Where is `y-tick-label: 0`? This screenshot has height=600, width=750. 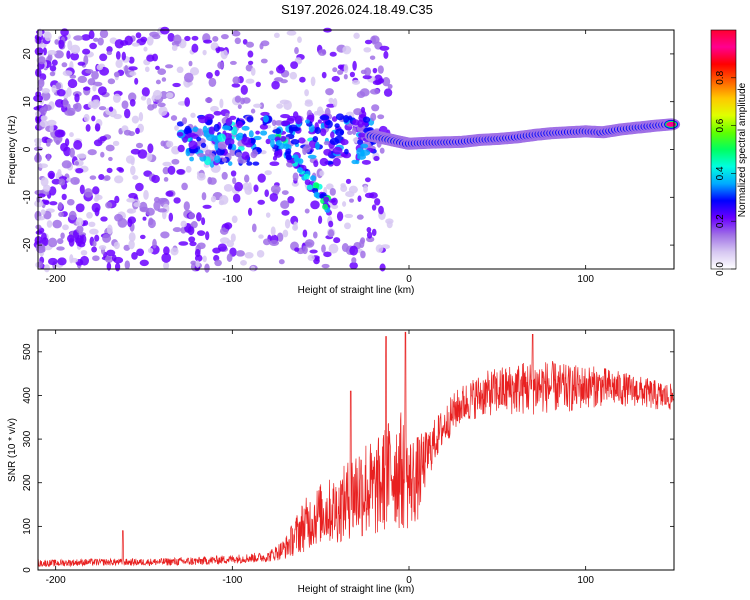
y-tick-label: 0 is located at coordinates (27, 570).